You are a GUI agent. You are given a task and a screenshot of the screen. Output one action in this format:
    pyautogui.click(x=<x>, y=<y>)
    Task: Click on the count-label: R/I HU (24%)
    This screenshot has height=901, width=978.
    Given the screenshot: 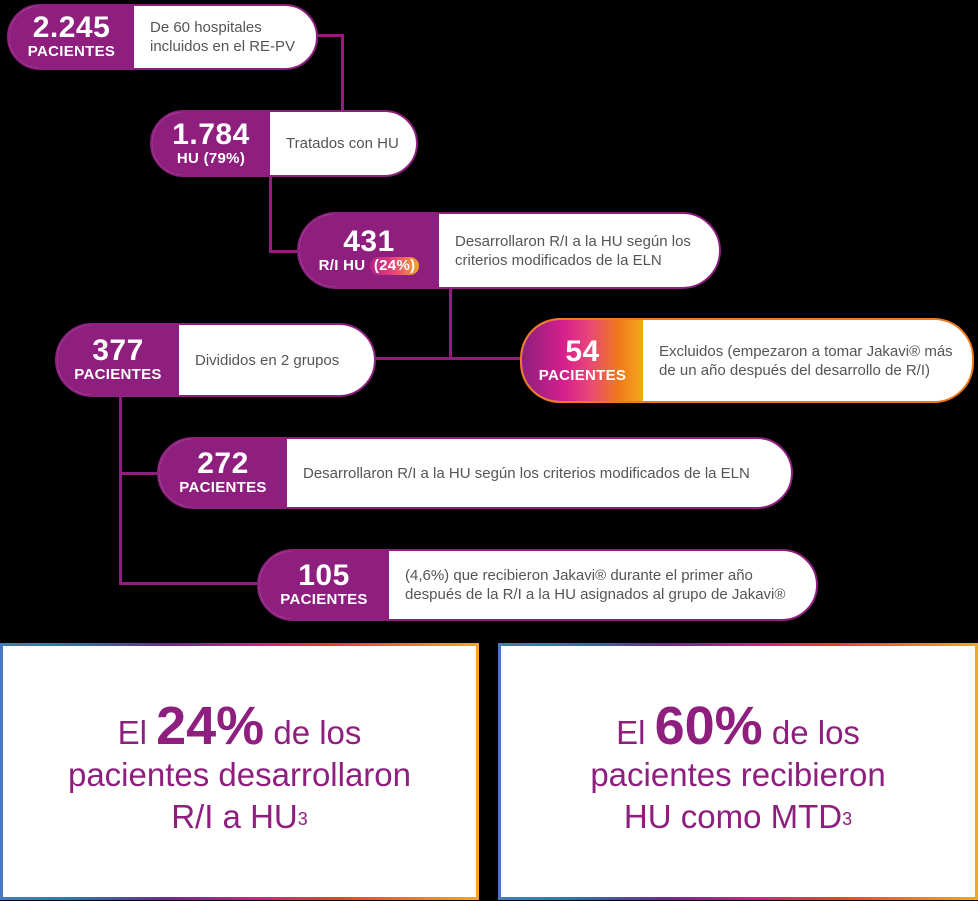 What is the action you would take?
    pyautogui.click(x=369, y=265)
    